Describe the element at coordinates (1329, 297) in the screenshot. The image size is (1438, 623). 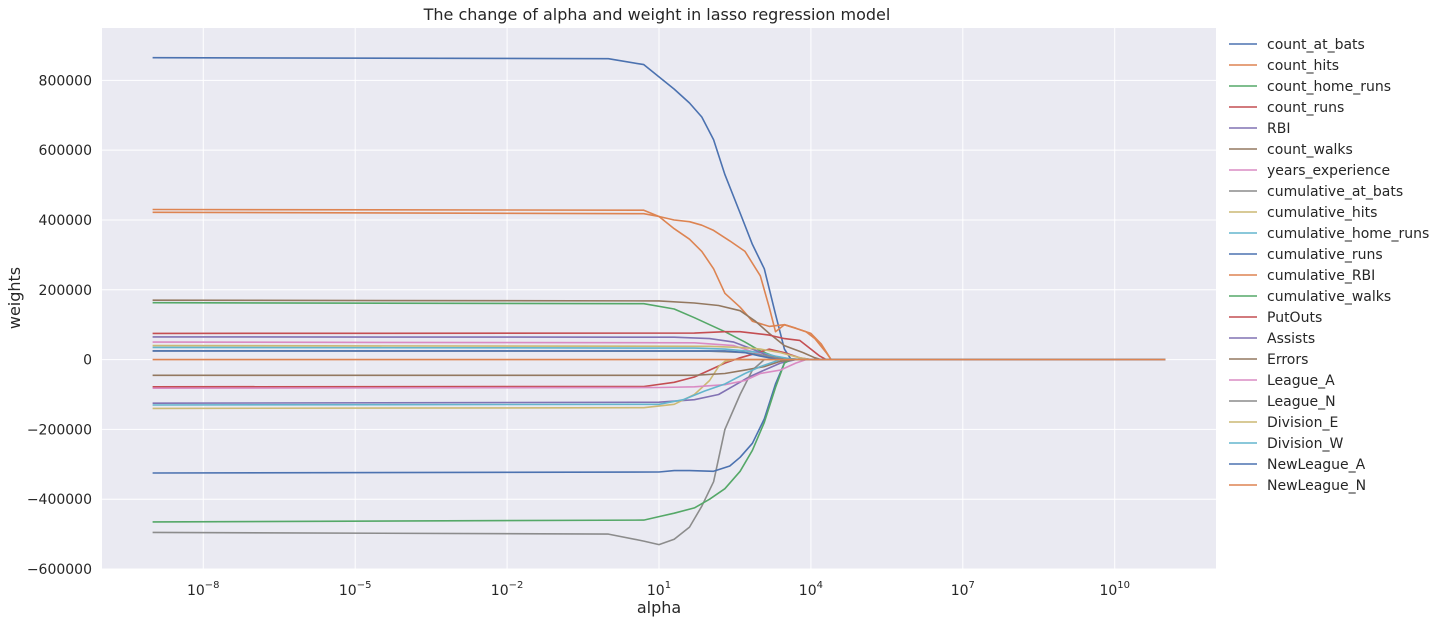
I see `legend-label: cumulative_walks` at that location.